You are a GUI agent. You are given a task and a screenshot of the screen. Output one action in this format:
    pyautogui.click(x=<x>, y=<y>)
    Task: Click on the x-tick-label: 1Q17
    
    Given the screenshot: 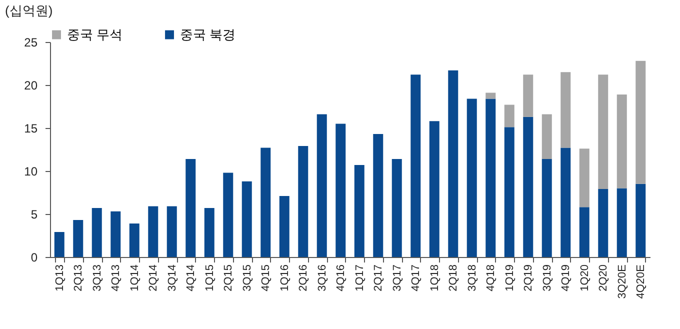 What is the action you would take?
    pyautogui.click(x=360, y=278)
    